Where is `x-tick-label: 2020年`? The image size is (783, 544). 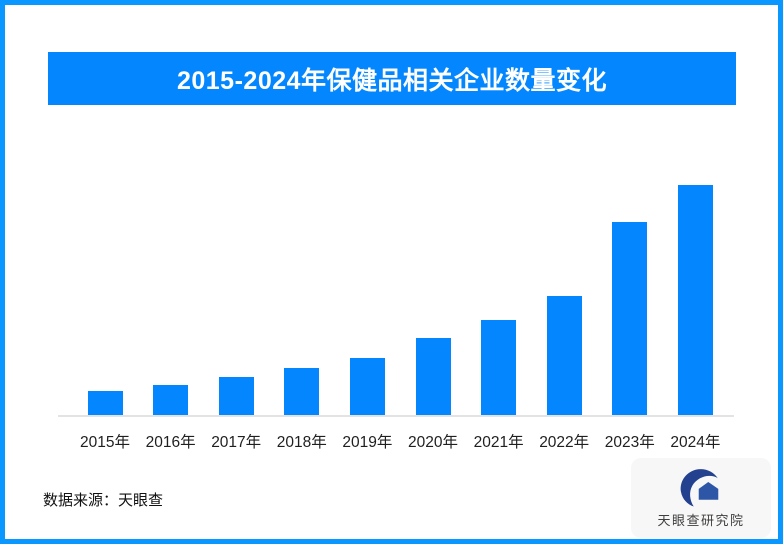 x-tick-label: 2020年 is located at coordinates (433, 442).